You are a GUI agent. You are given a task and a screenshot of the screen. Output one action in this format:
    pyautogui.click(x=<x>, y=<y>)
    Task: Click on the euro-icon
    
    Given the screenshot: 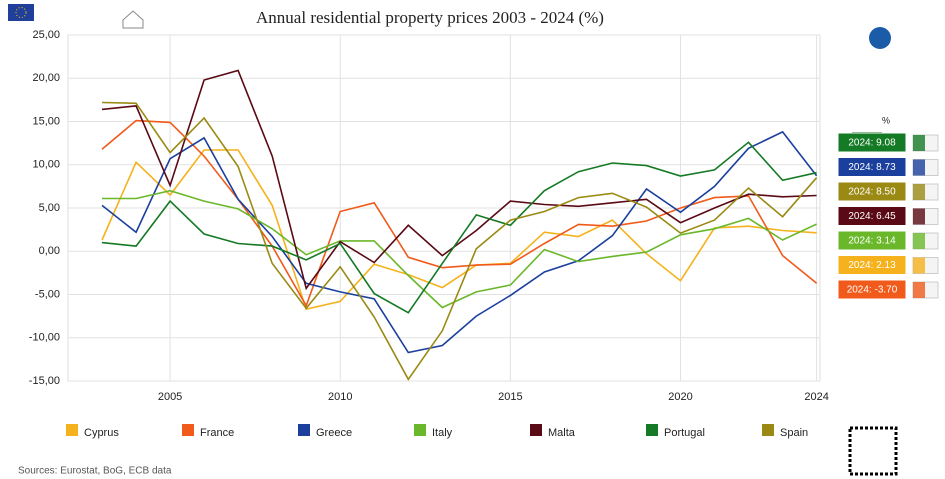 What is the action you would take?
    pyautogui.click(x=880, y=38)
    